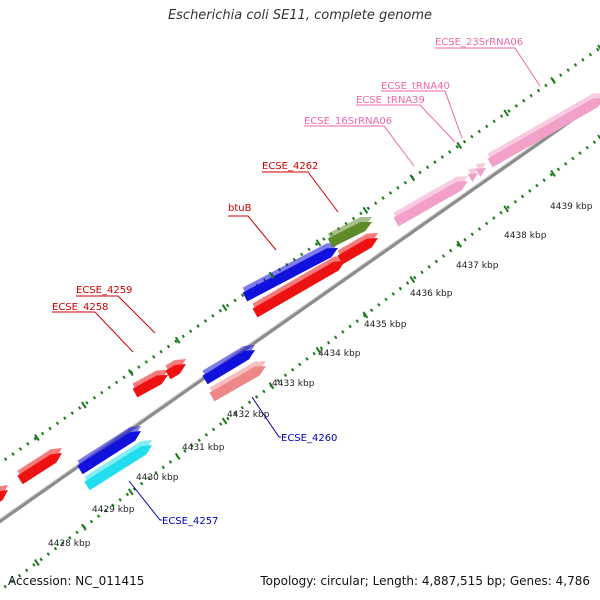  I want to click on gene-red-edge-bar, so click(4, 494).